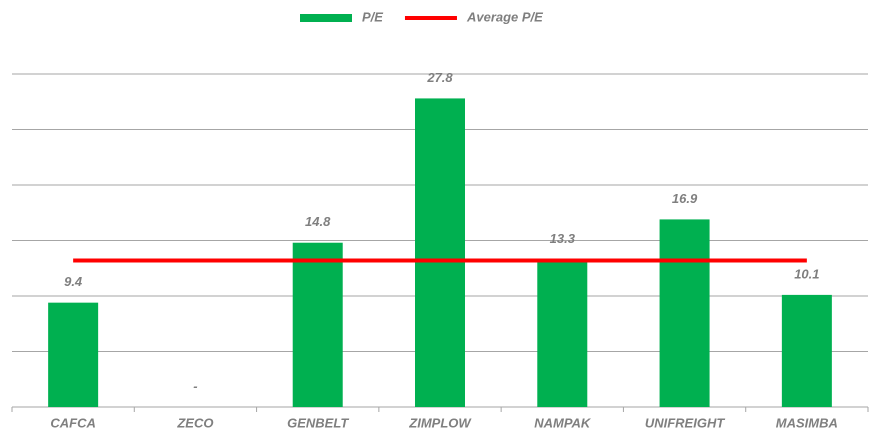 The width and height of the screenshot is (879, 434). I want to click on legend-label: P/E, so click(372, 16).